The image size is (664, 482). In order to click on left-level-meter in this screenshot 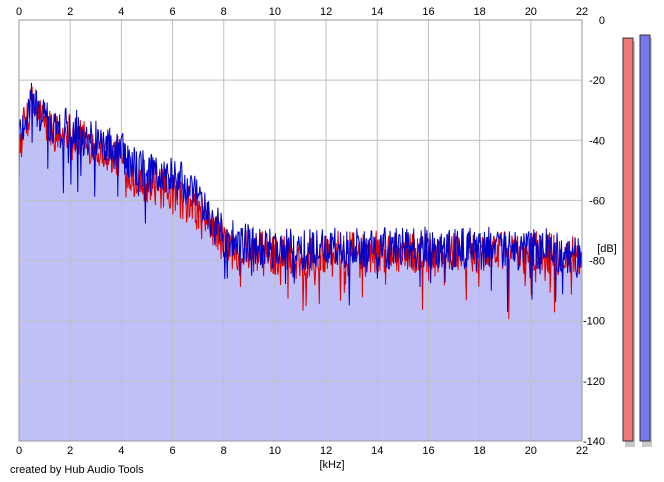, I will do `click(628, 239)`.